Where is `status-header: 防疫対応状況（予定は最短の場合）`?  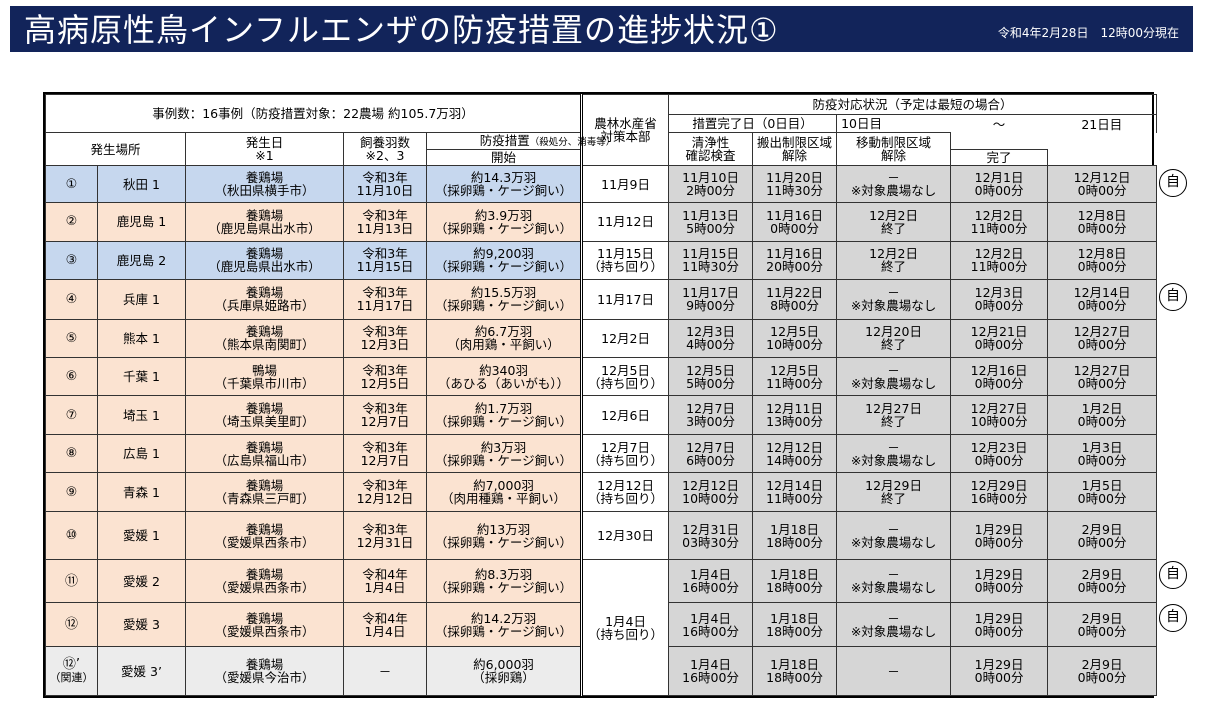
status-header: 防疫対応状況（予定は最短の場合） is located at coordinates (913, 104).